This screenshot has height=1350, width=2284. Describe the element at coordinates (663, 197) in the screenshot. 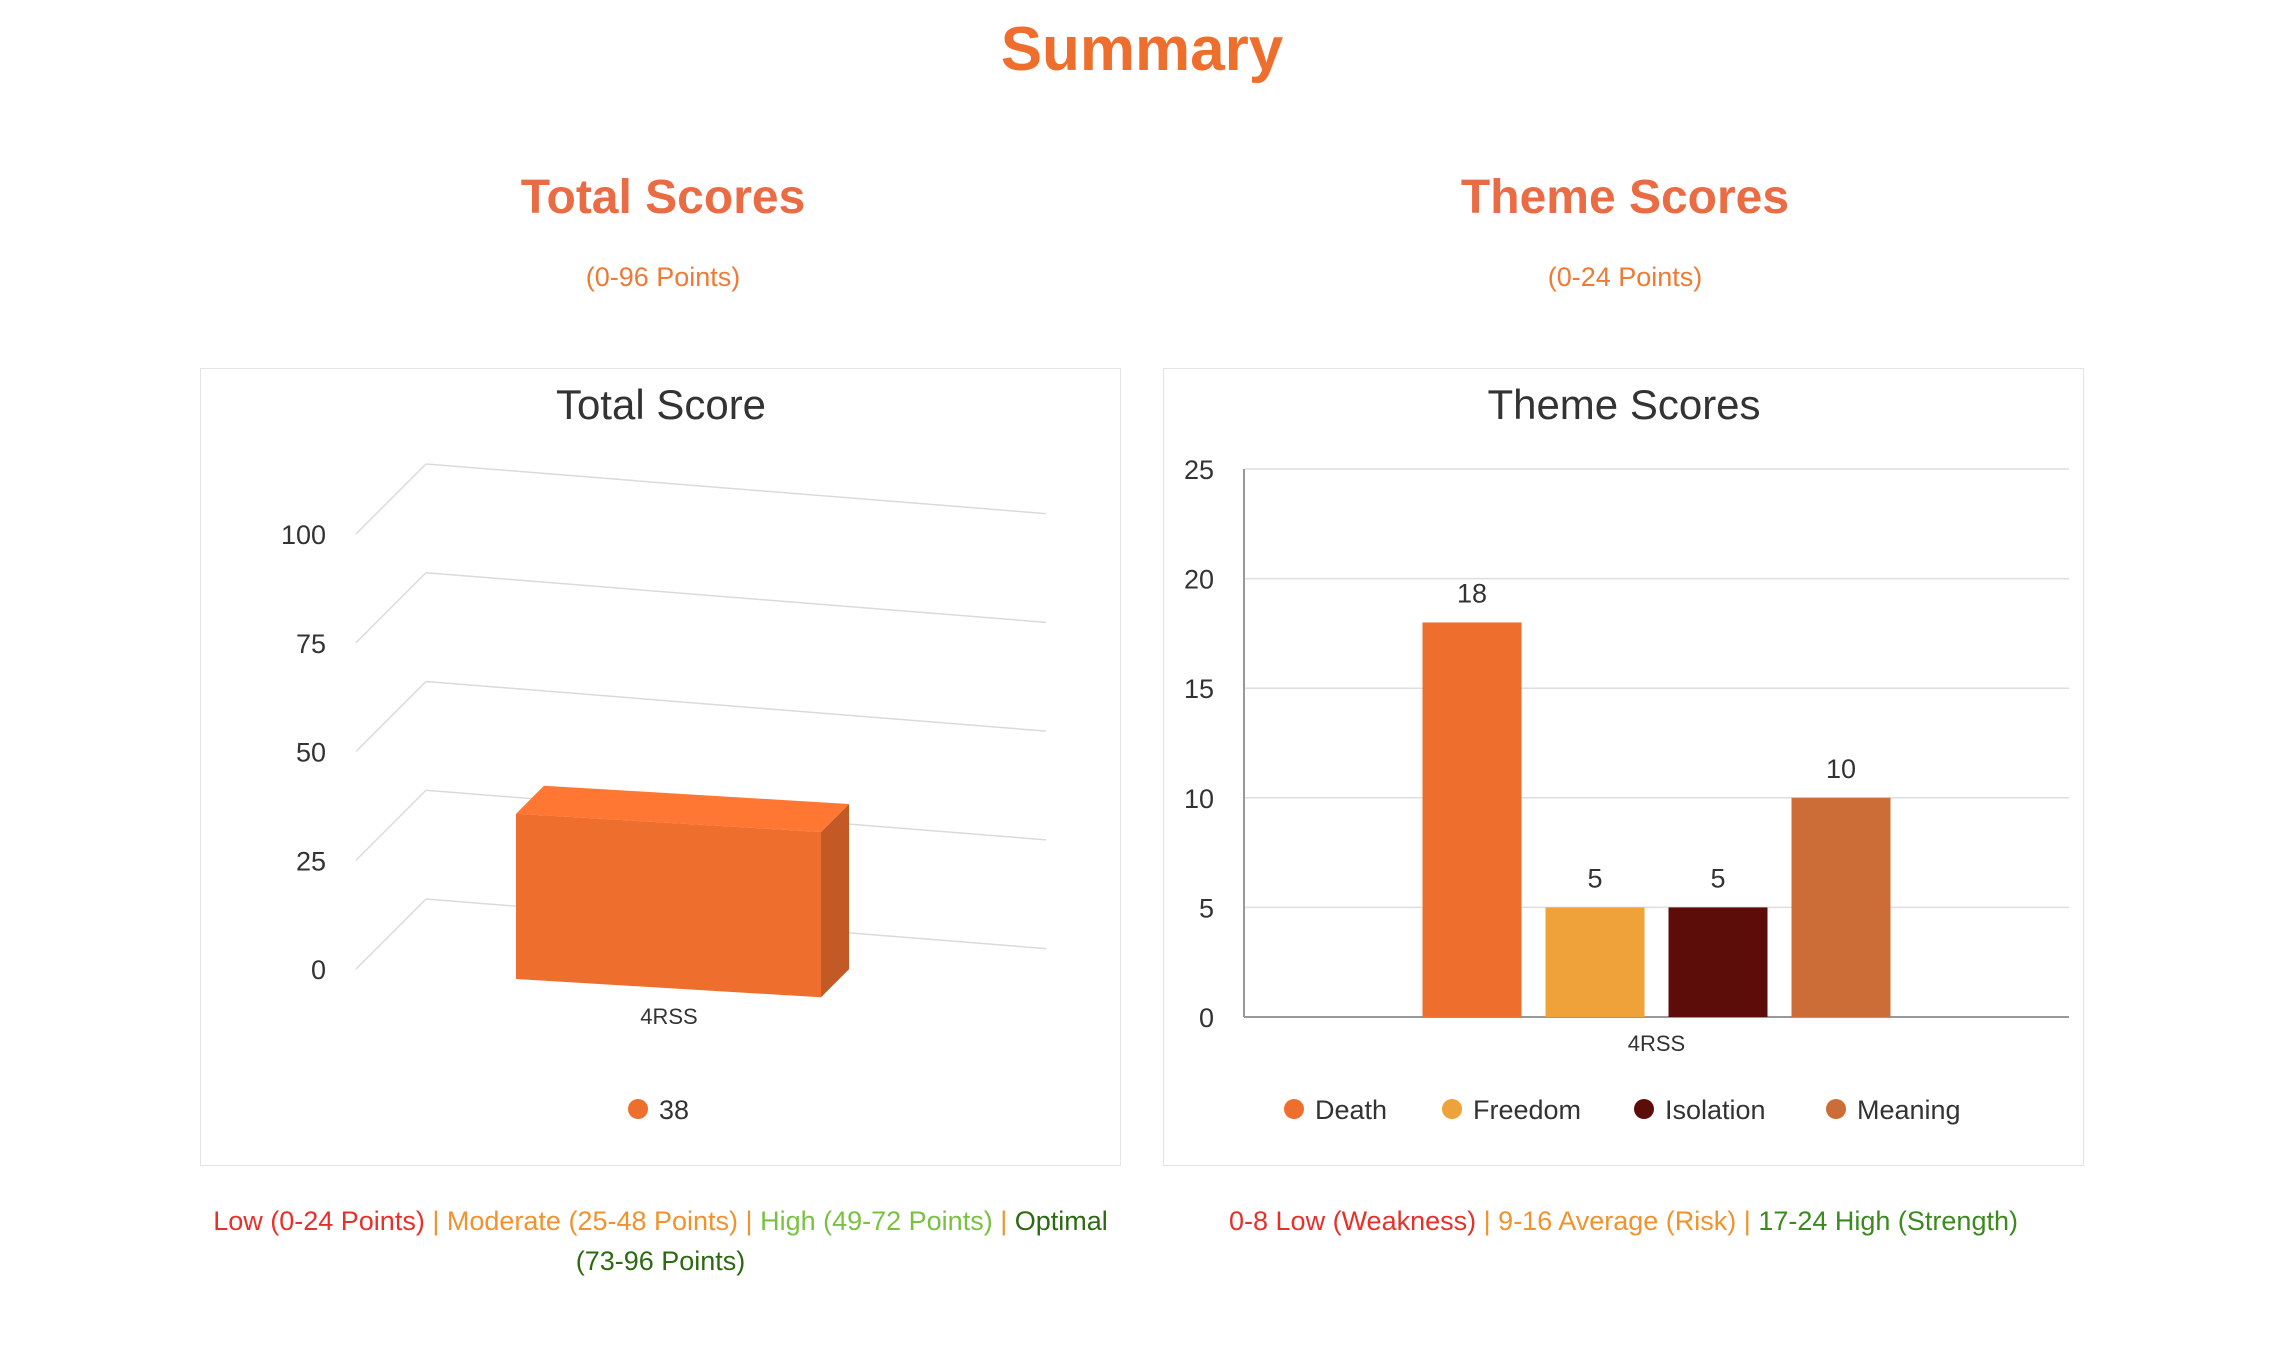

I see `total-scores-title: Total Scores` at that location.